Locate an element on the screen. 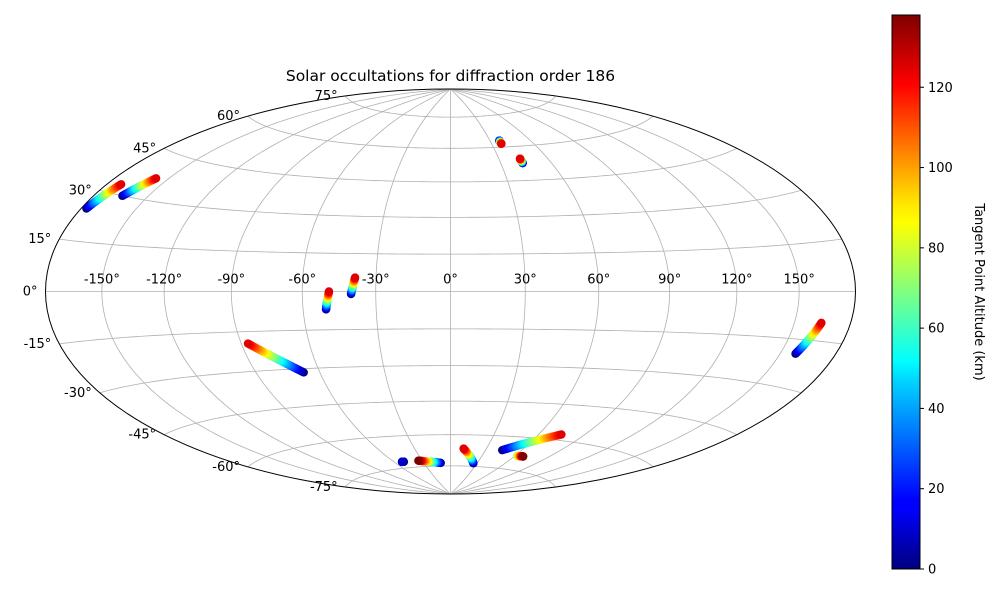 The height and width of the screenshot is (592, 998). longitude-tick-label: 0° is located at coordinates (450, 280).